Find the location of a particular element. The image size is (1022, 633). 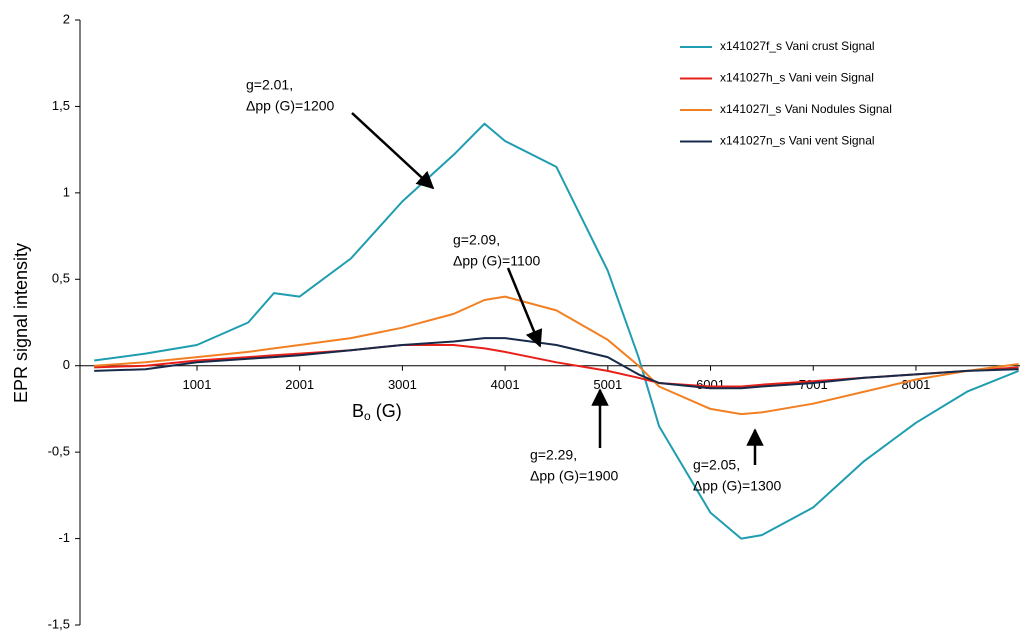

legend-label: x141027h_s Vani vein Signal is located at coordinates (797, 78).